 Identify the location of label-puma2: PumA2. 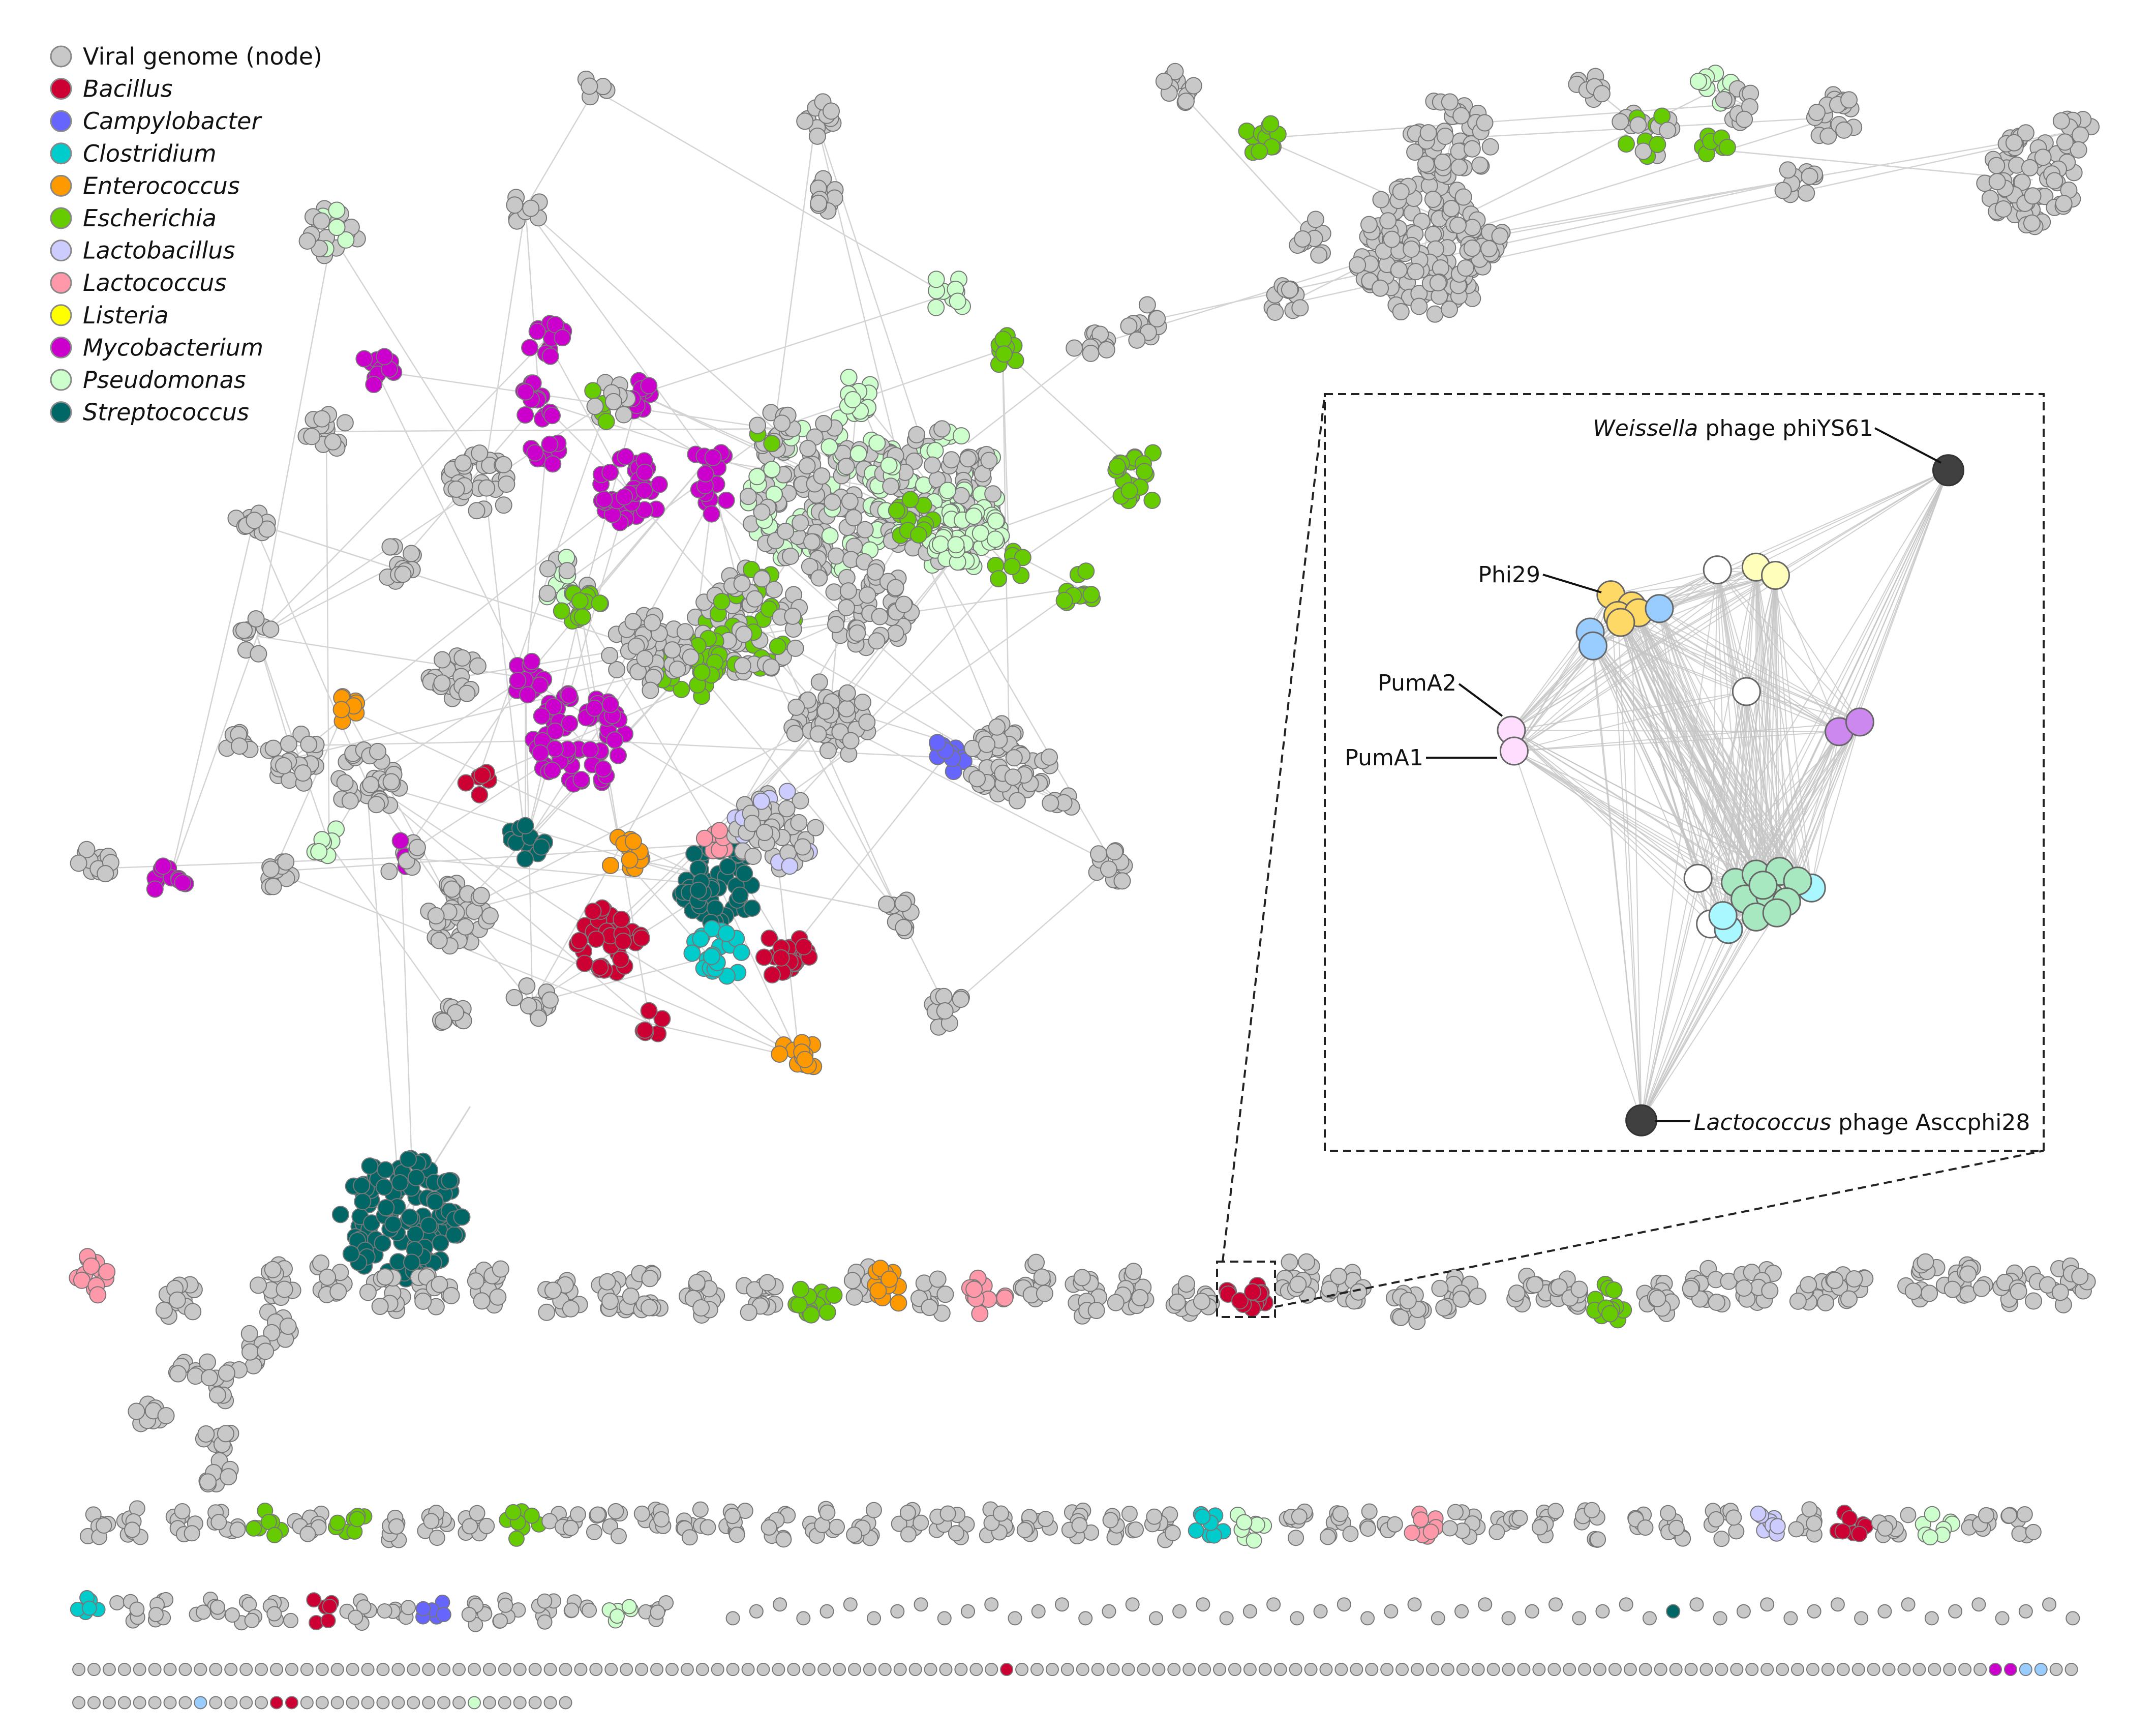
(1417, 683).